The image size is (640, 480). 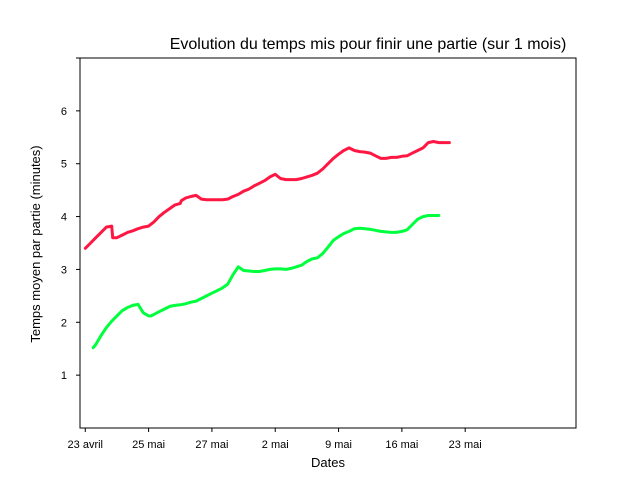 I want to click on x-axis-label: Dates, so click(x=328, y=462).